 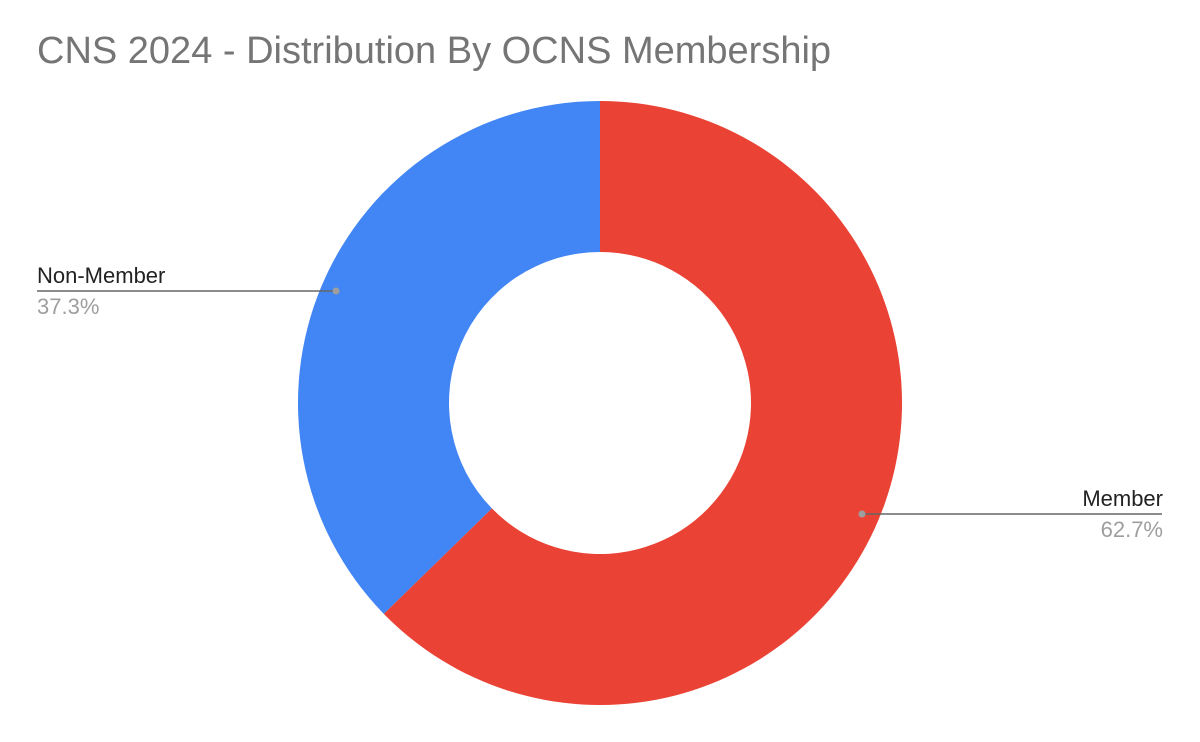 I want to click on leader-dot-non-member, so click(x=336, y=291).